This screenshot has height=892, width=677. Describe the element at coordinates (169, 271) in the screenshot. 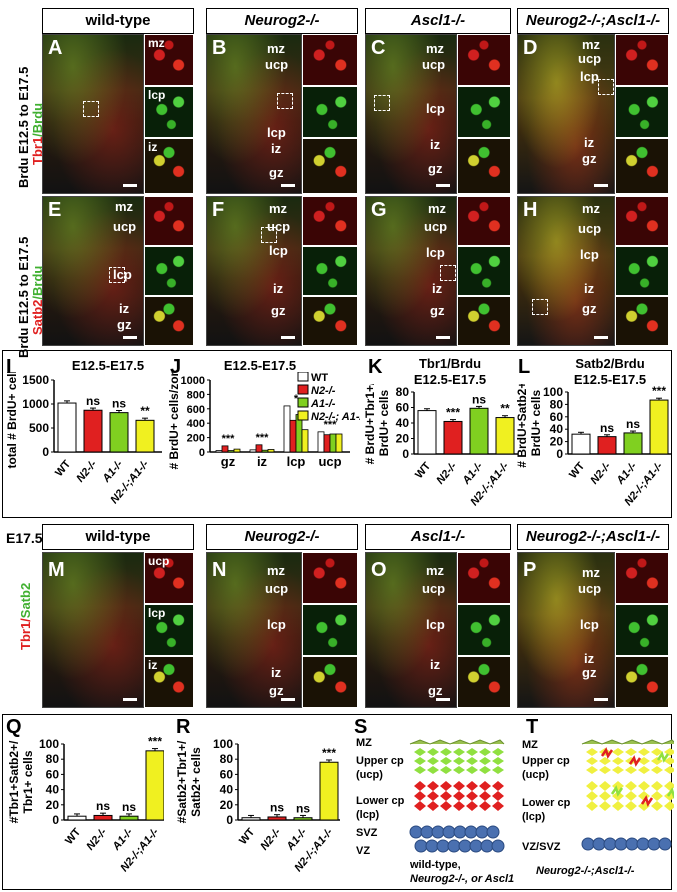

I see `inset-E2` at that location.